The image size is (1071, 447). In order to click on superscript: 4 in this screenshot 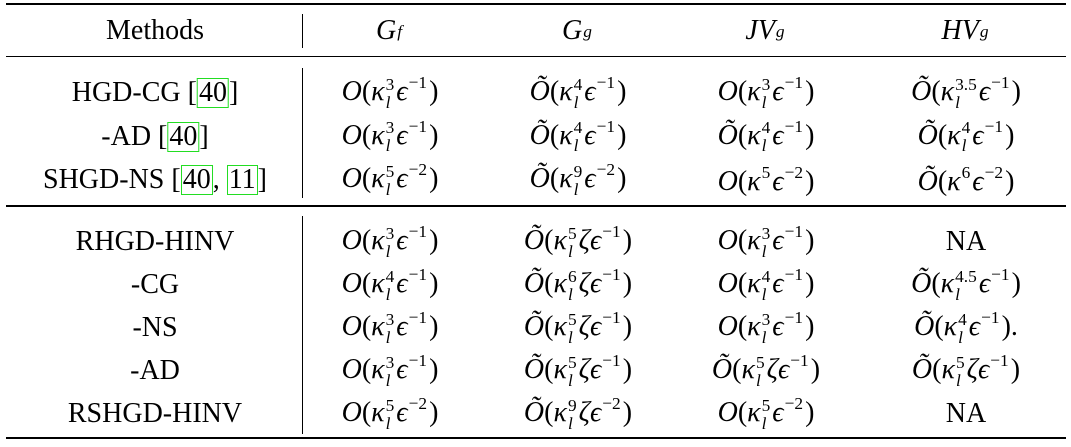, I will do `click(766, 276)`.